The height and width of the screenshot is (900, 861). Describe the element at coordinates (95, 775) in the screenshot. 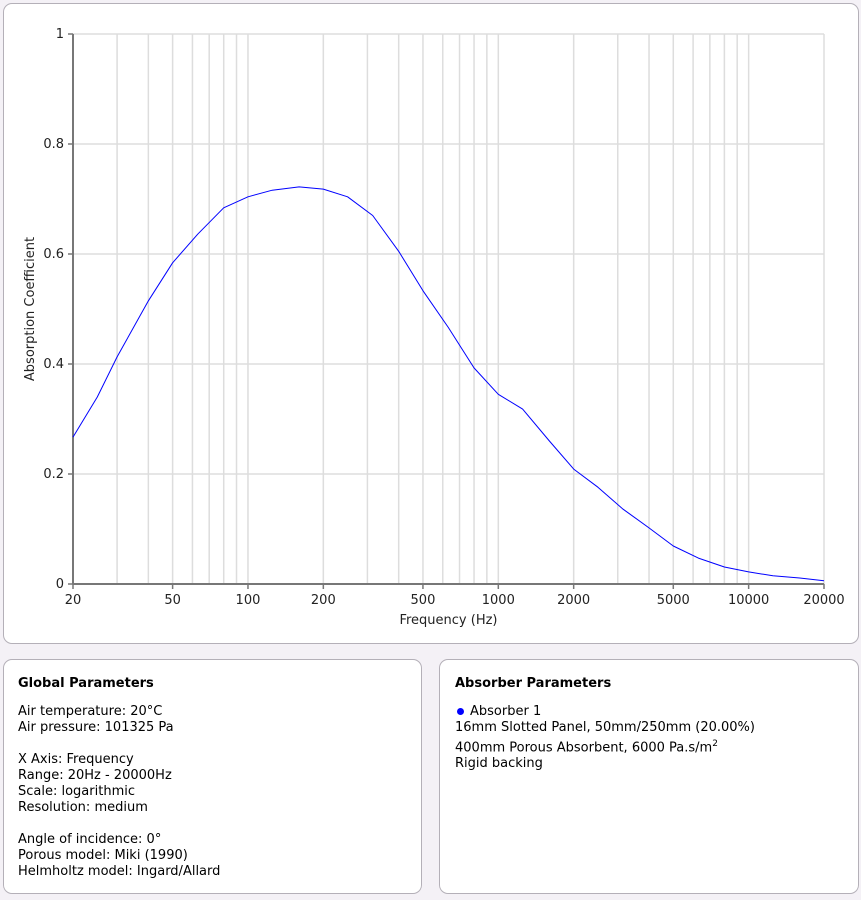

I see `range: Range: 20Hz - 20000Hz` at that location.